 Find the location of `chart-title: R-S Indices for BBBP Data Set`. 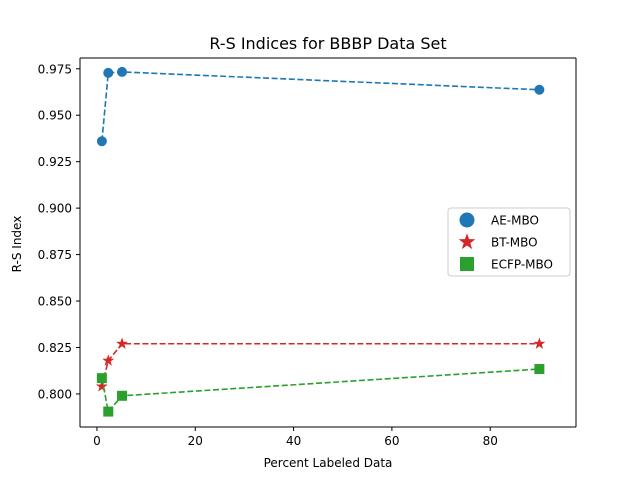

chart-title: R-S Indices for BBBP Data Set is located at coordinates (327, 43).